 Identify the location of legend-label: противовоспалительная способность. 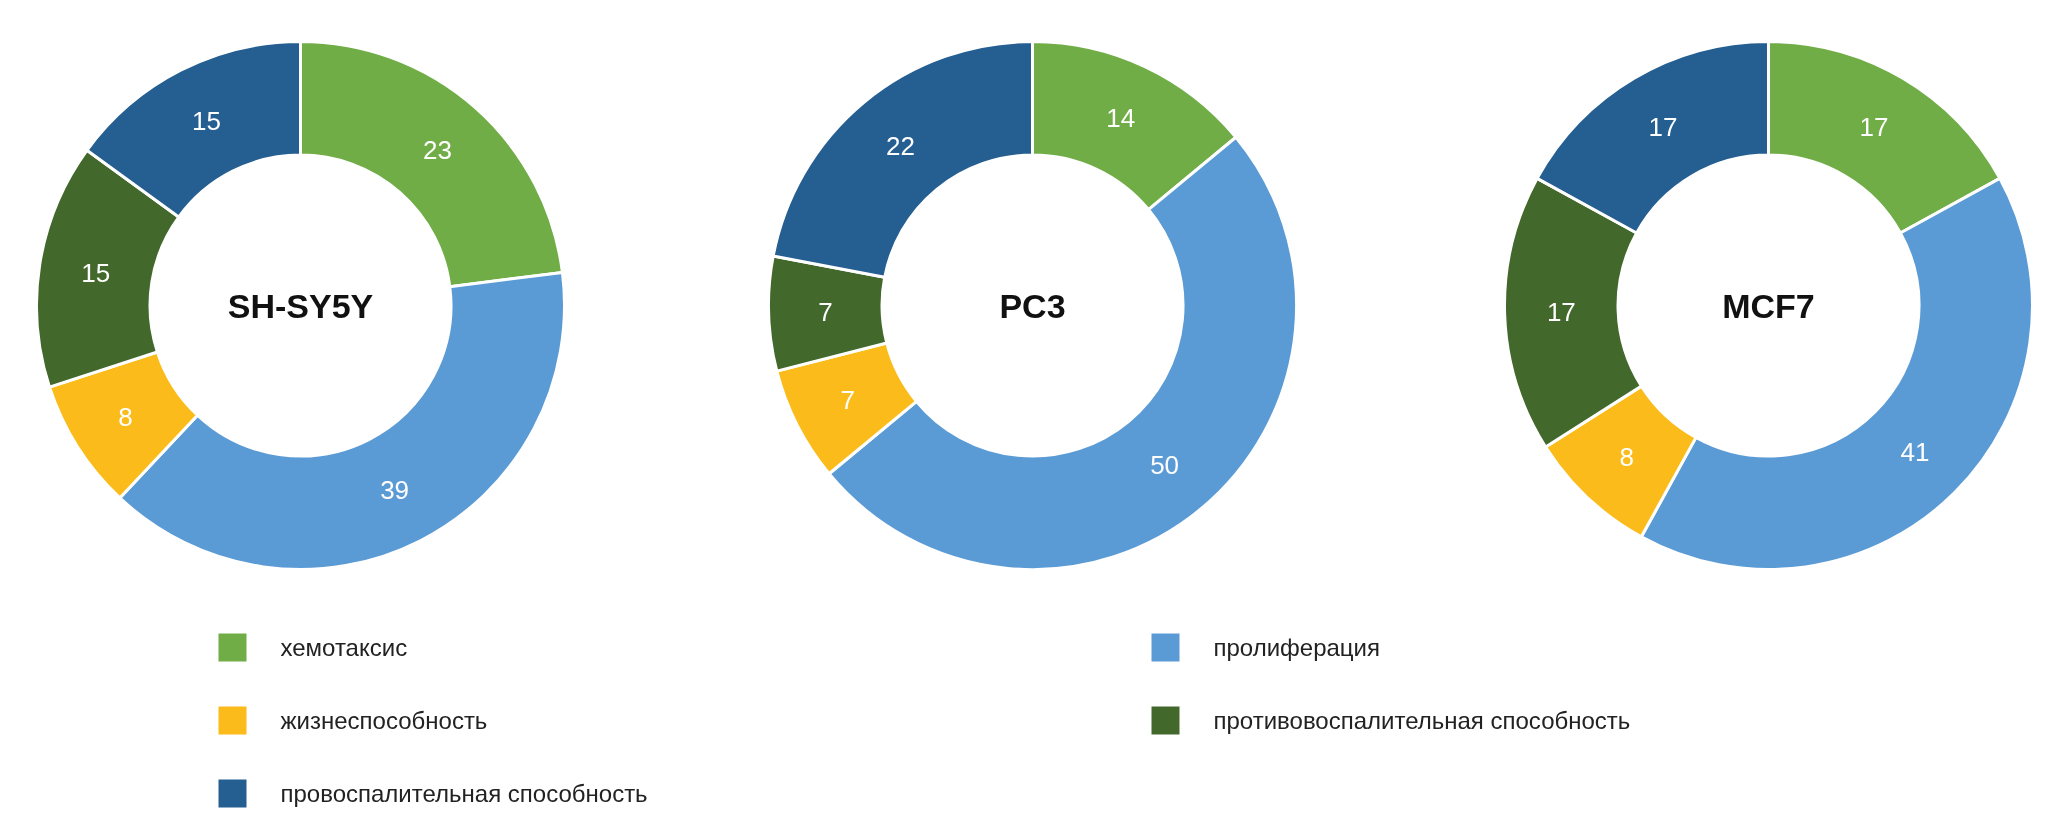
(1422, 720).